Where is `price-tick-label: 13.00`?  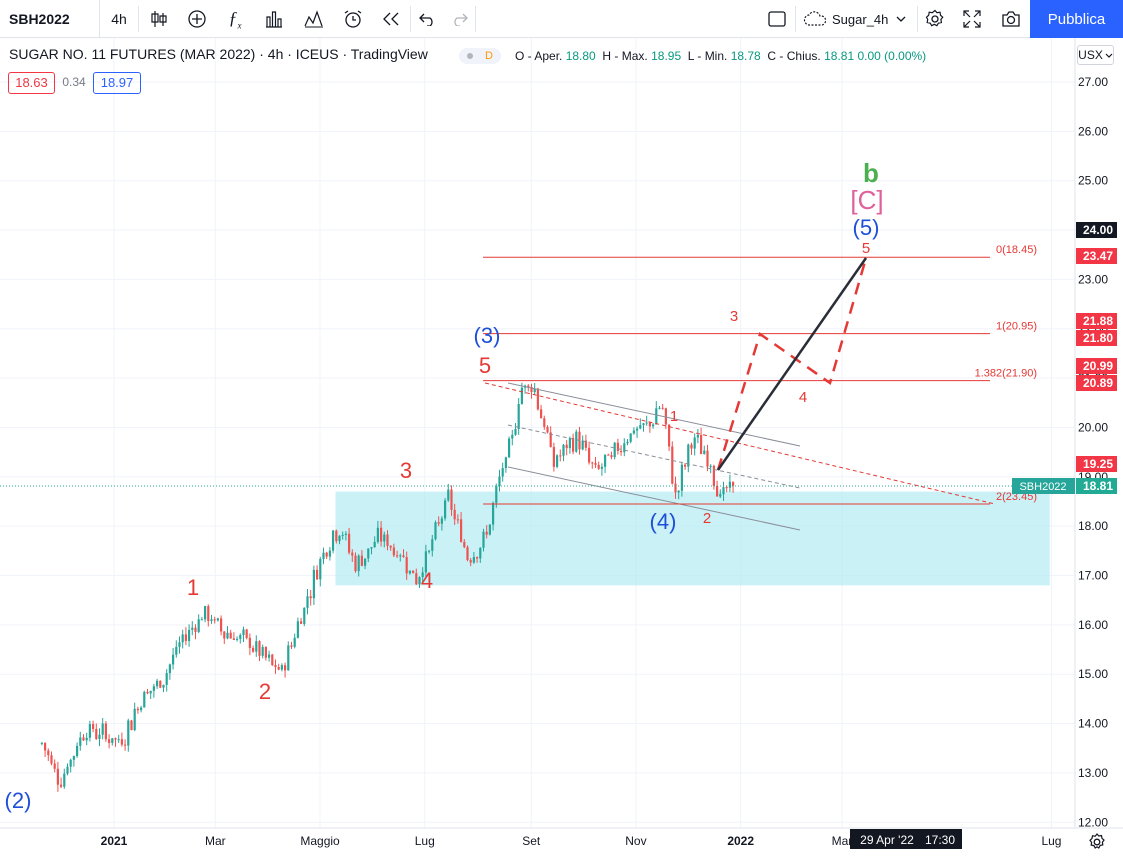 price-tick-label: 13.00 is located at coordinates (1093, 773).